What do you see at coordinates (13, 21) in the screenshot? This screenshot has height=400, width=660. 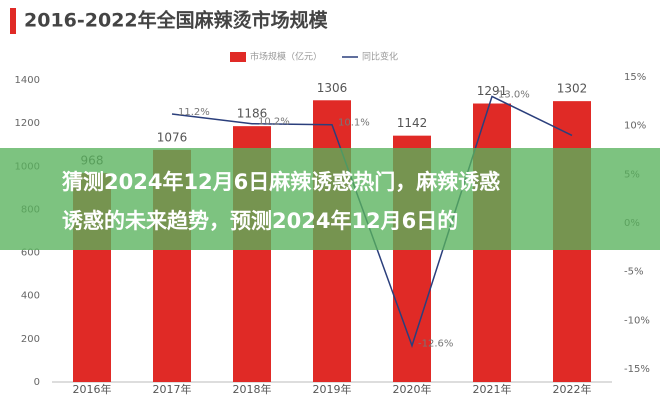 I see `title-accent` at bounding box center [13, 21].